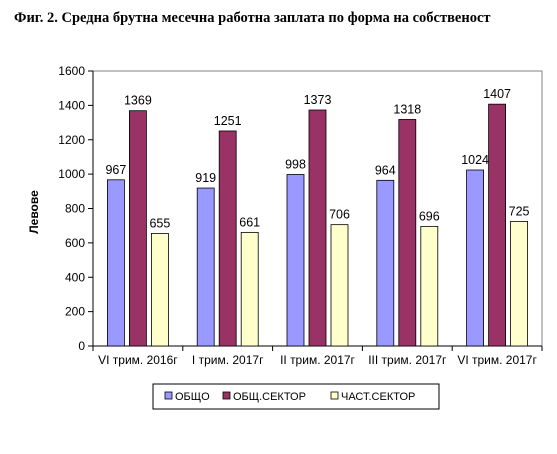 The image size is (557, 454). Describe the element at coordinates (385, 170) in the screenshot. I see `data-label: 964` at that location.